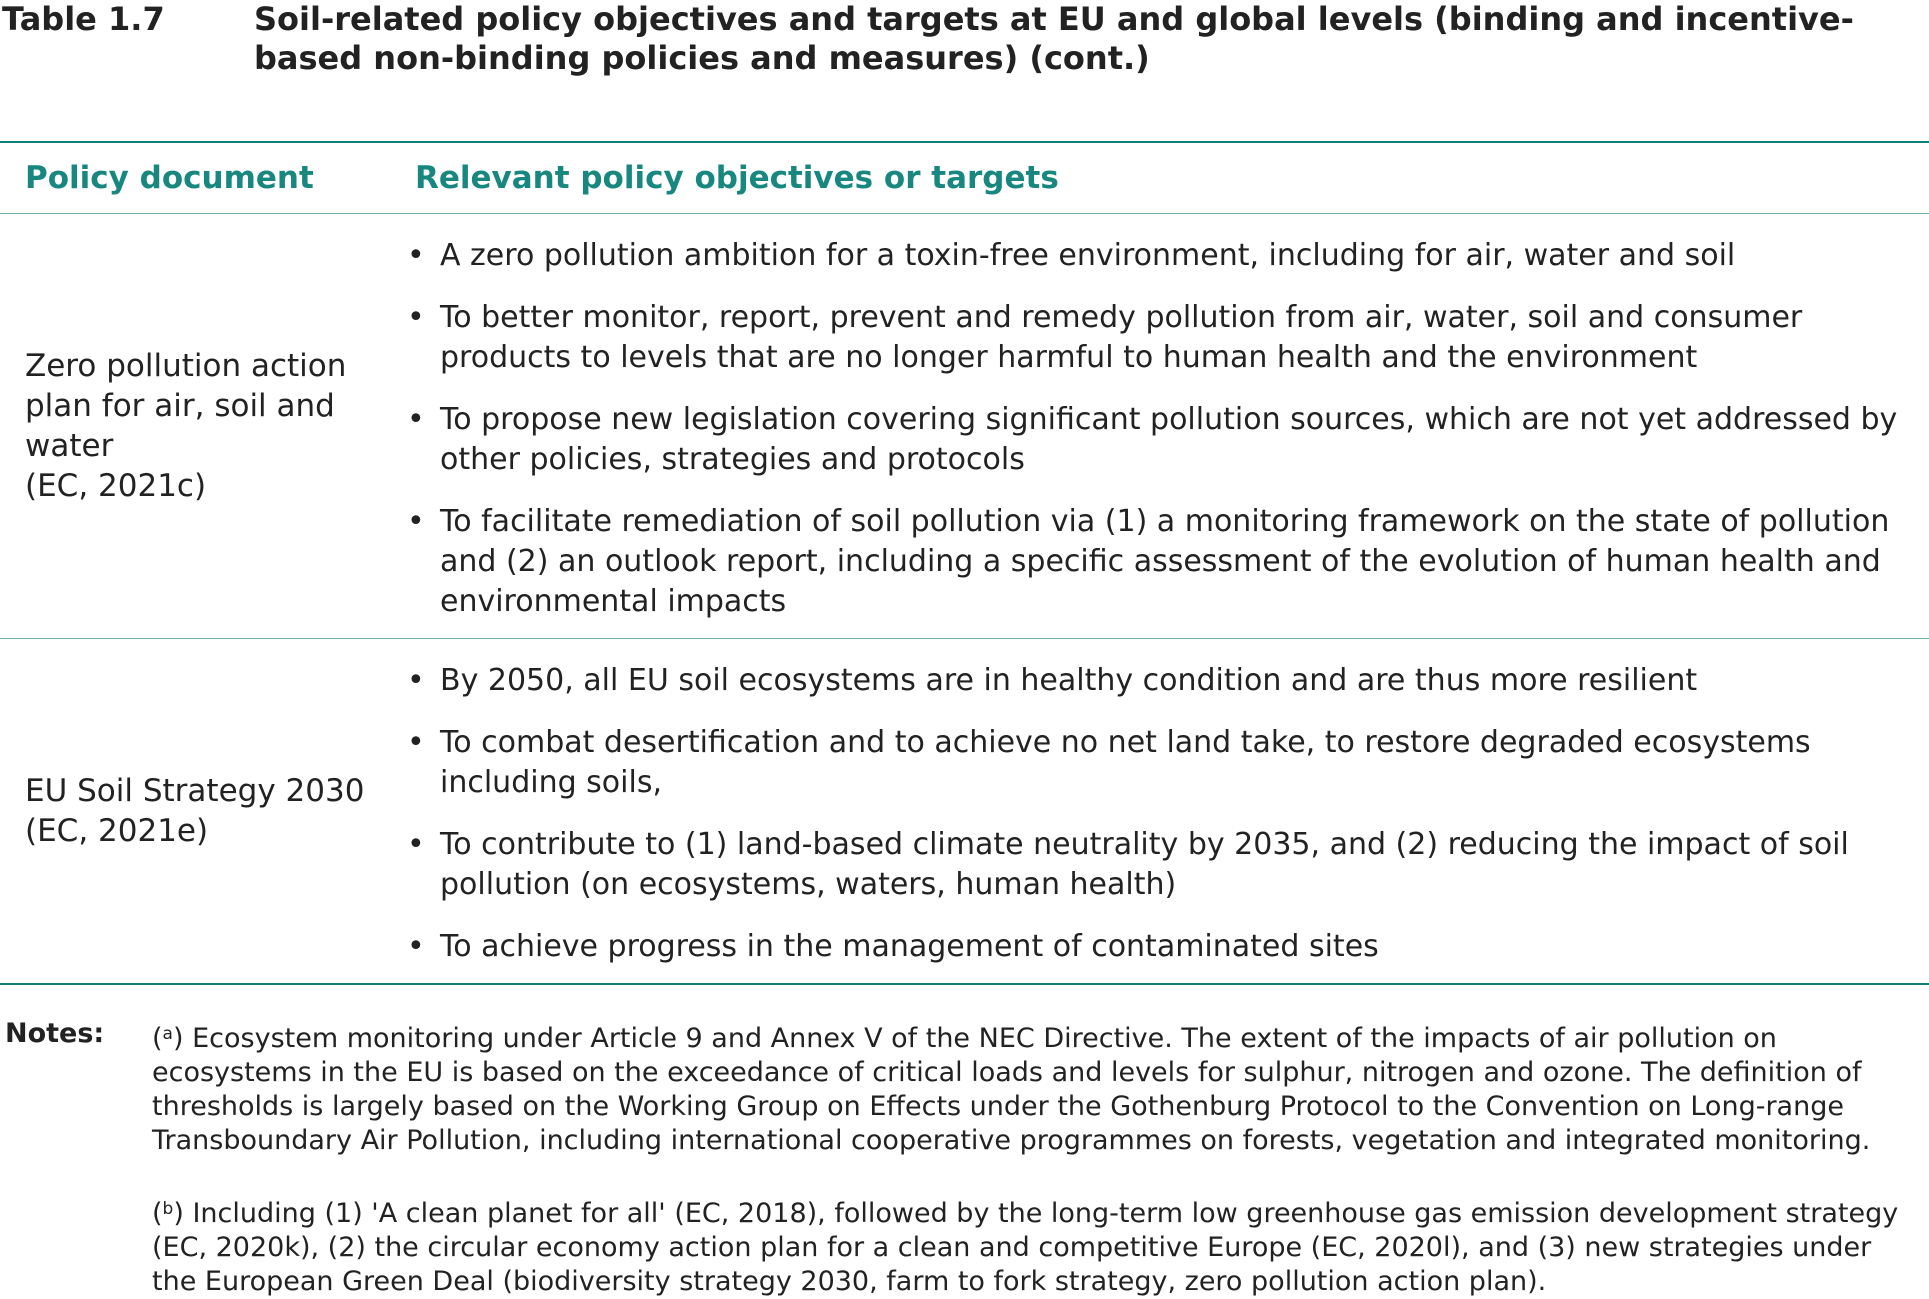  What do you see at coordinates (83, 19) in the screenshot?
I see `table-number: Table 1.7` at bounding box center [83, 19].